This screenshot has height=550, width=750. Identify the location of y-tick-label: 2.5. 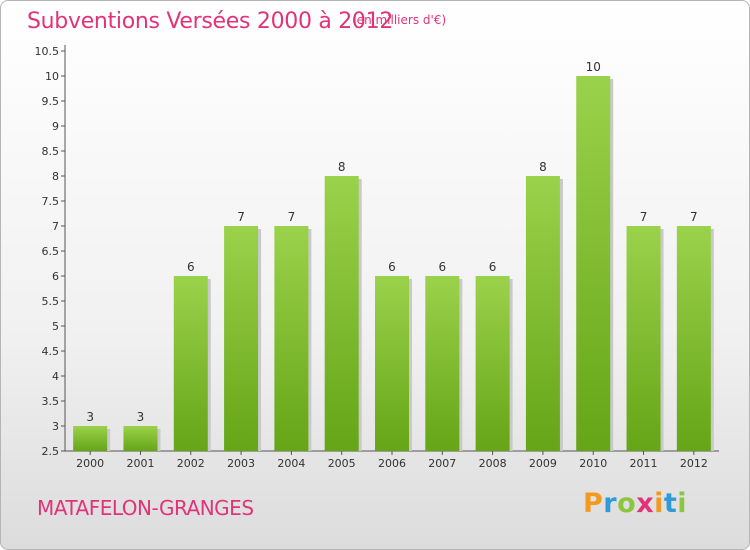
(51, 451).